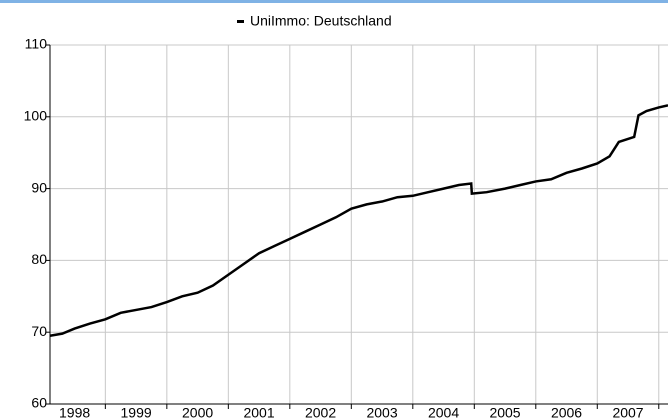  I want to click on x-tick-label: 1998, so click(74, 412).